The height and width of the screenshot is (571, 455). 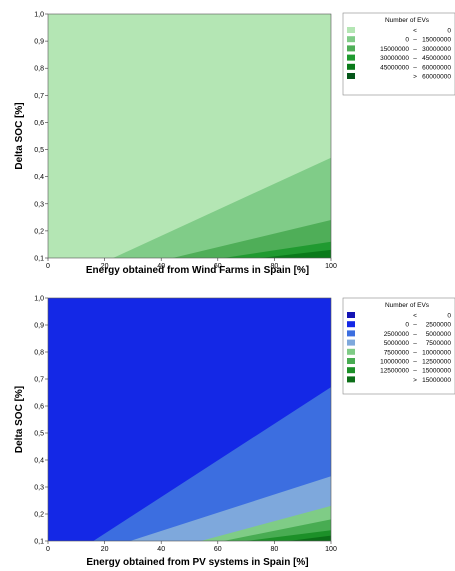 What do you see at coordinates (436, 49) in the screenshot?
I see `legend-to: 30000000` at bounding box center [436, 49].